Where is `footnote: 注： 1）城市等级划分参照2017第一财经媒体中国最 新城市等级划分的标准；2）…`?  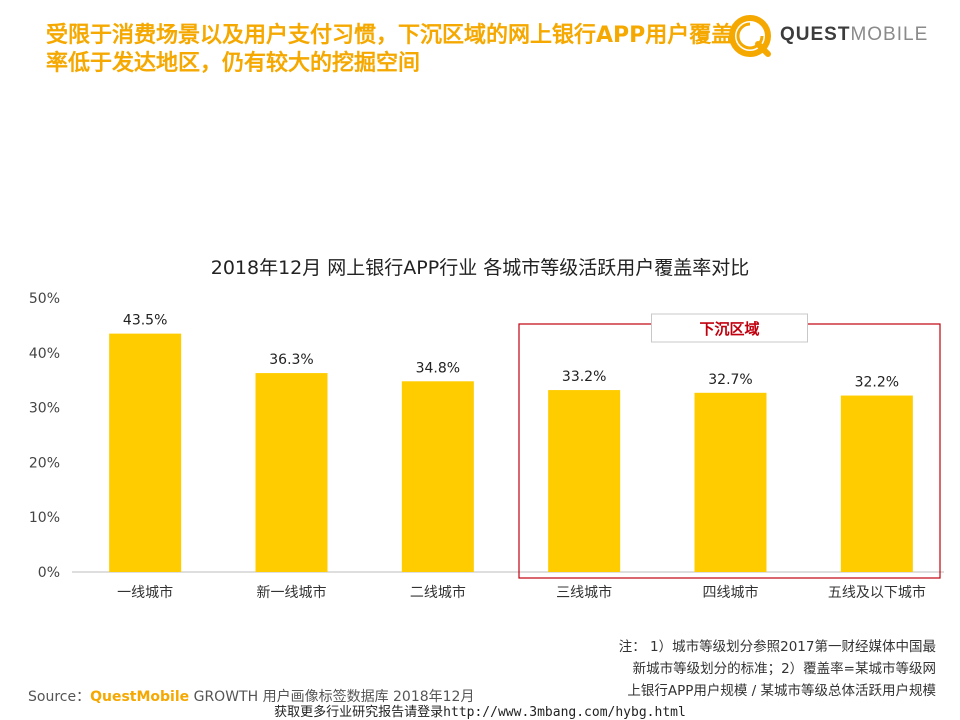 footnote: 注： 1）城市等级划分参照2017第一财经媒体中国最 新城市等级划分的标准；2）… is located at coordinates (746, 669).